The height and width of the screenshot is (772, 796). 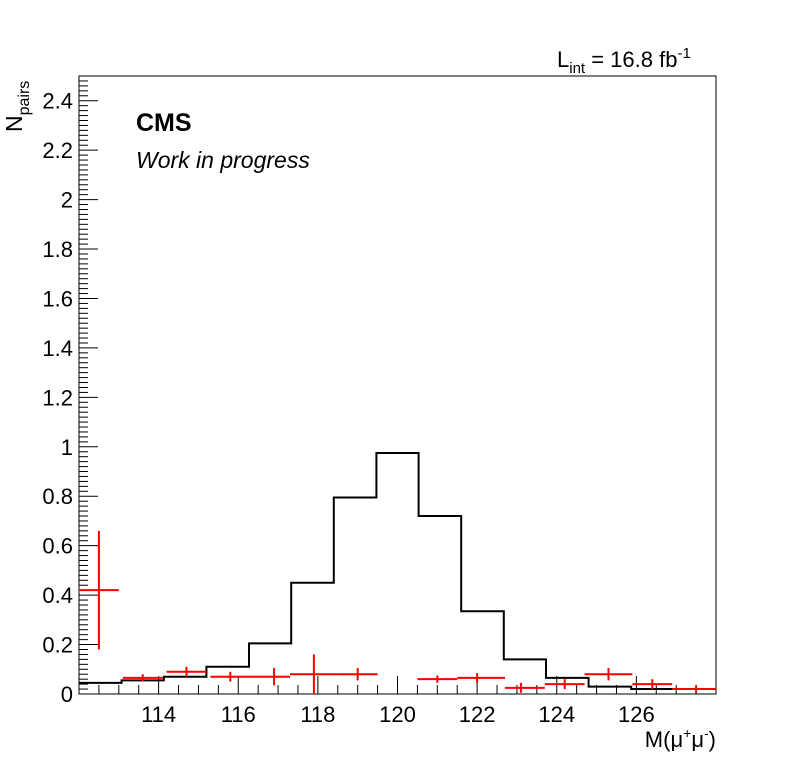 What do you see at coordinates (57, 101) in the screenshot?
I see `y-tick-label: 2.4` at bounding box center [57, 101].